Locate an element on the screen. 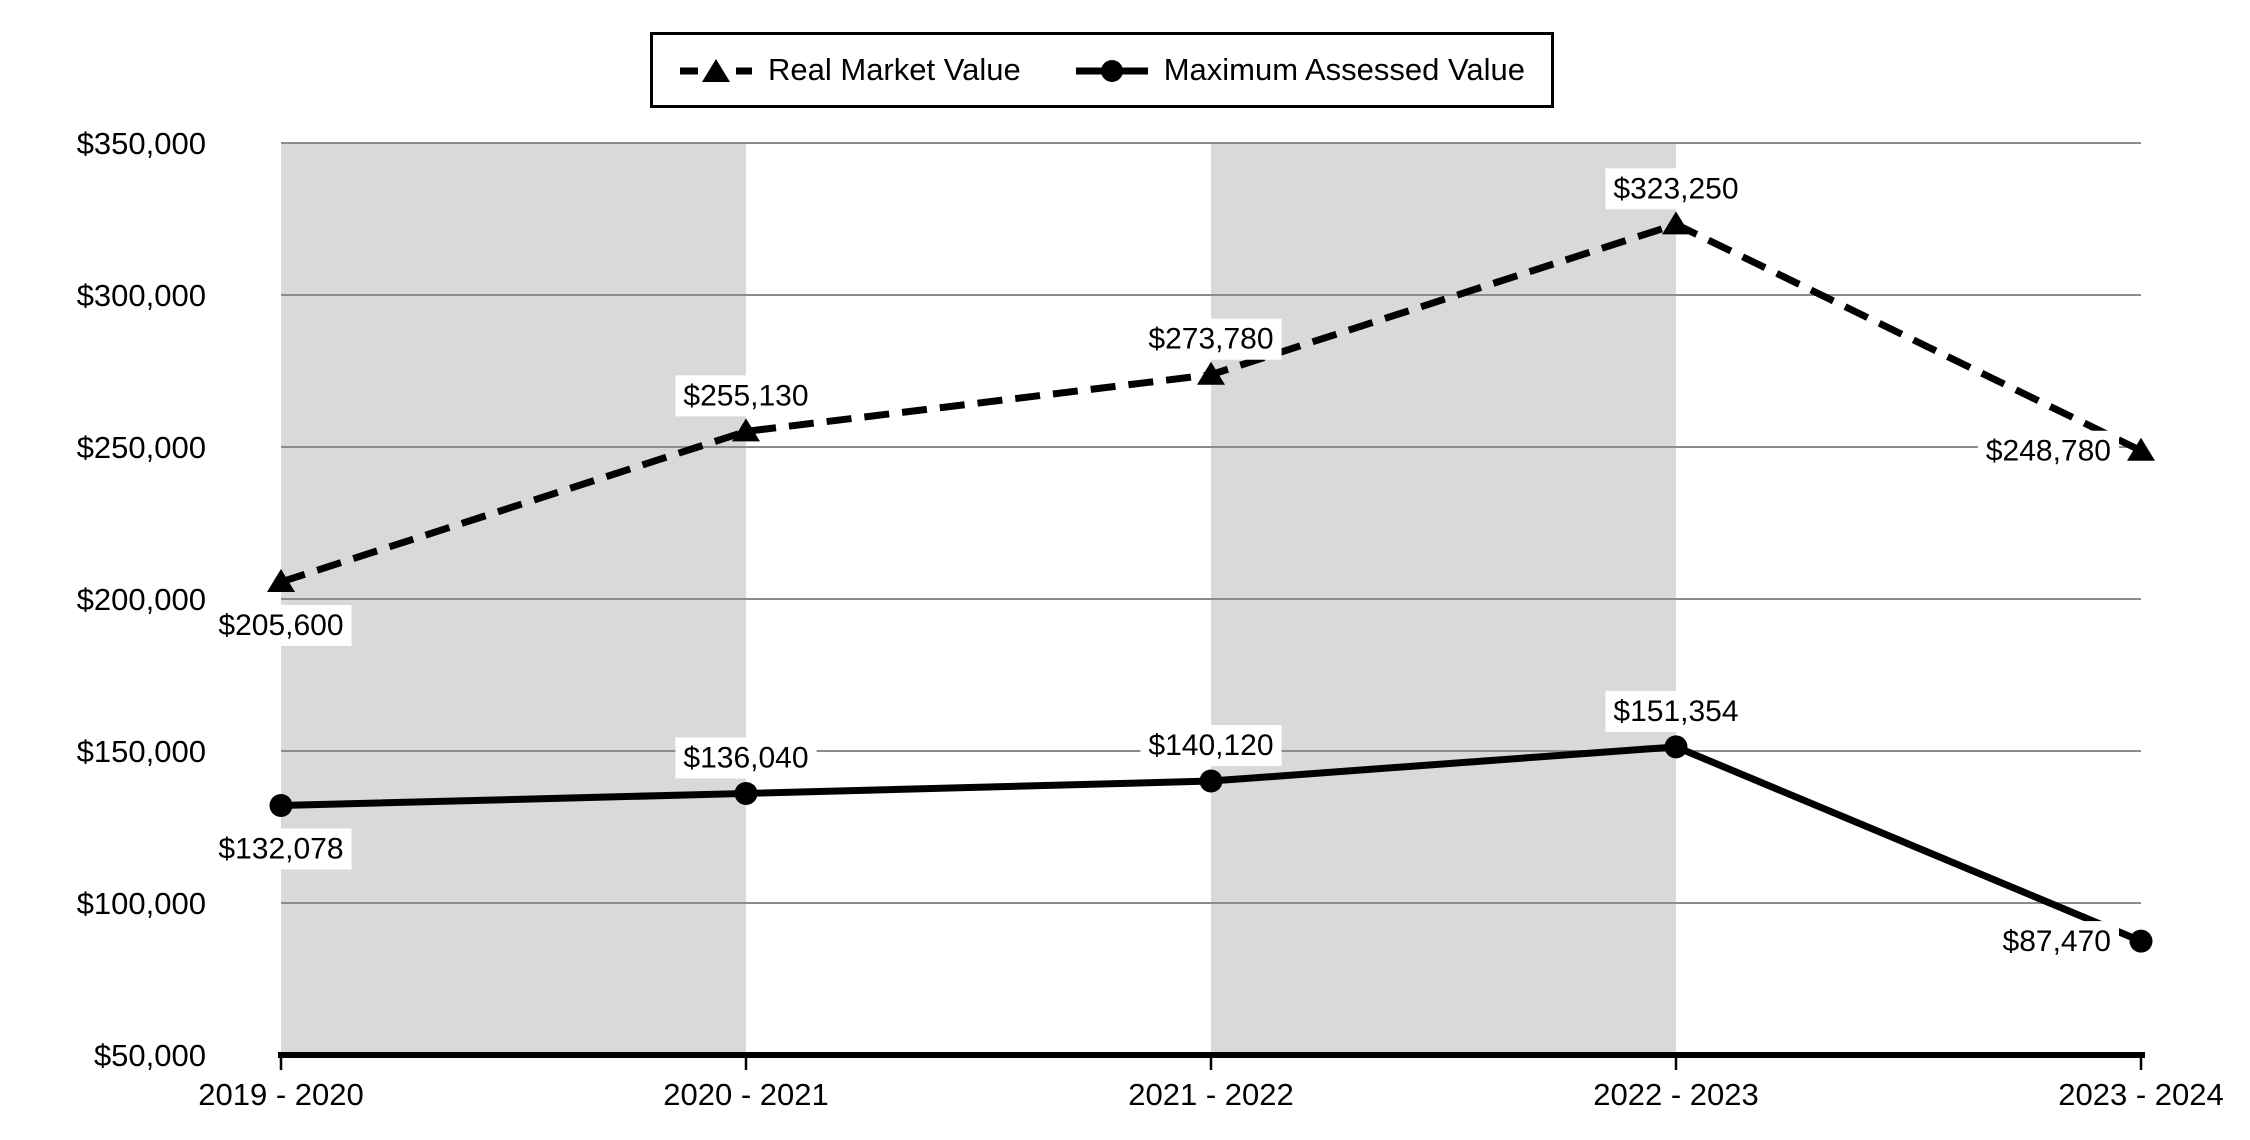 This screenshot has height=1140, width=2250. y-axis-tick-label: $350,000 is located at coordinates (141, 143).